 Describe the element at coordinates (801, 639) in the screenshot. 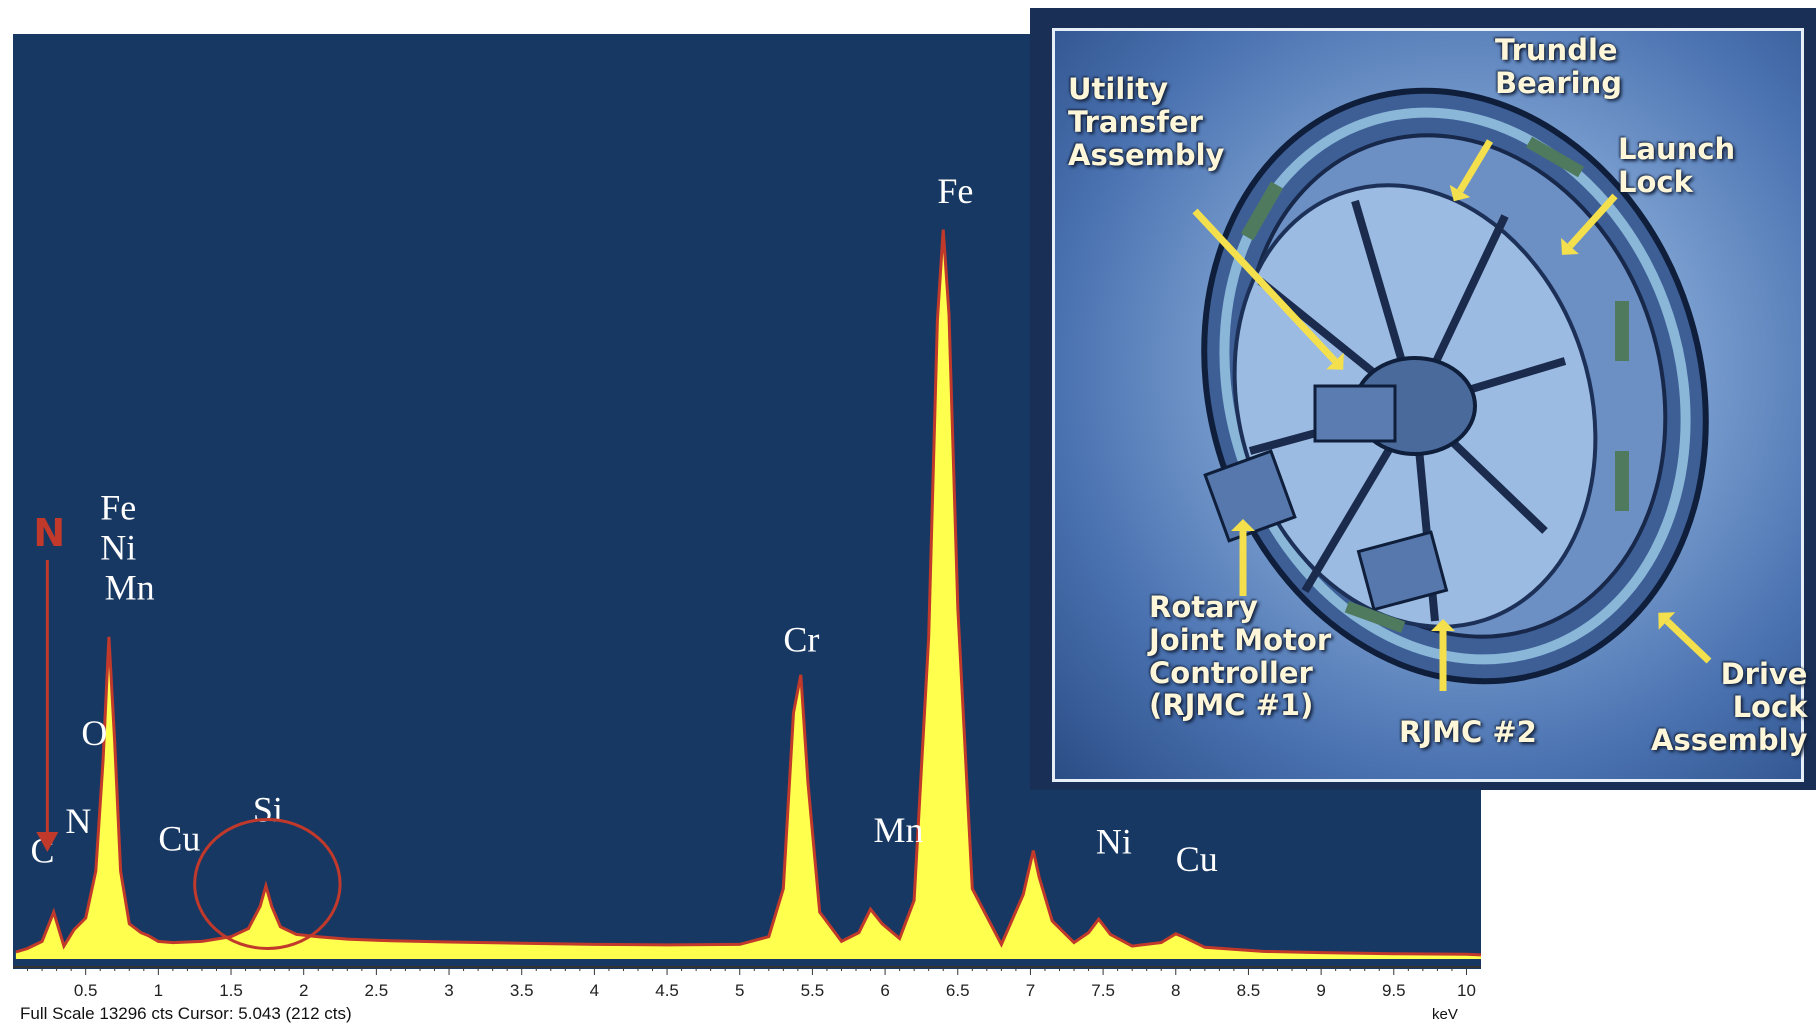

I see `peak-label: Cr` at that location.